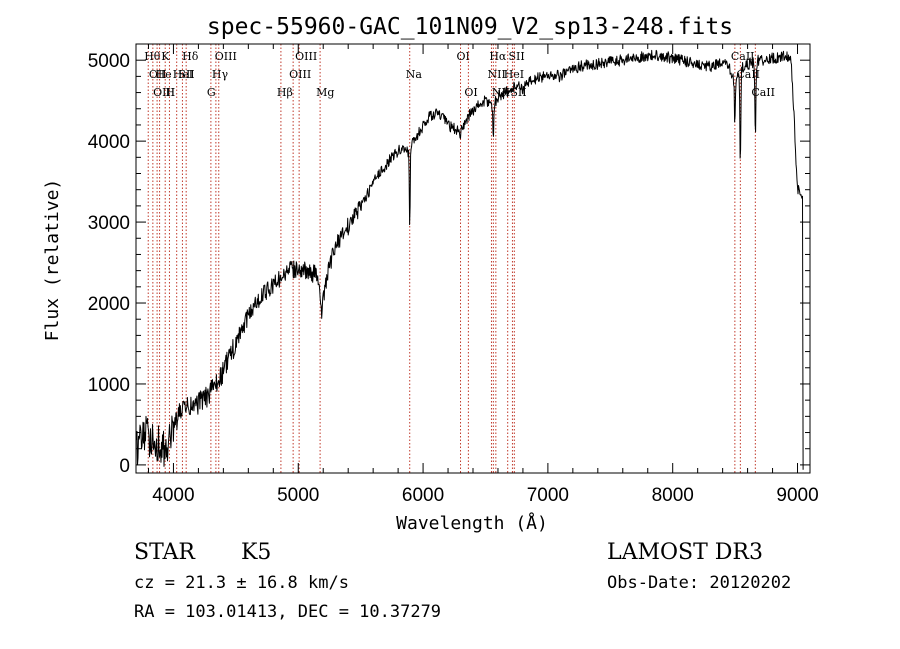  What do you see at coordinates (699, 583) in the screenshot?
I see `observation-date: Obs-Date: 20120202` at bounding box center [699, 583].